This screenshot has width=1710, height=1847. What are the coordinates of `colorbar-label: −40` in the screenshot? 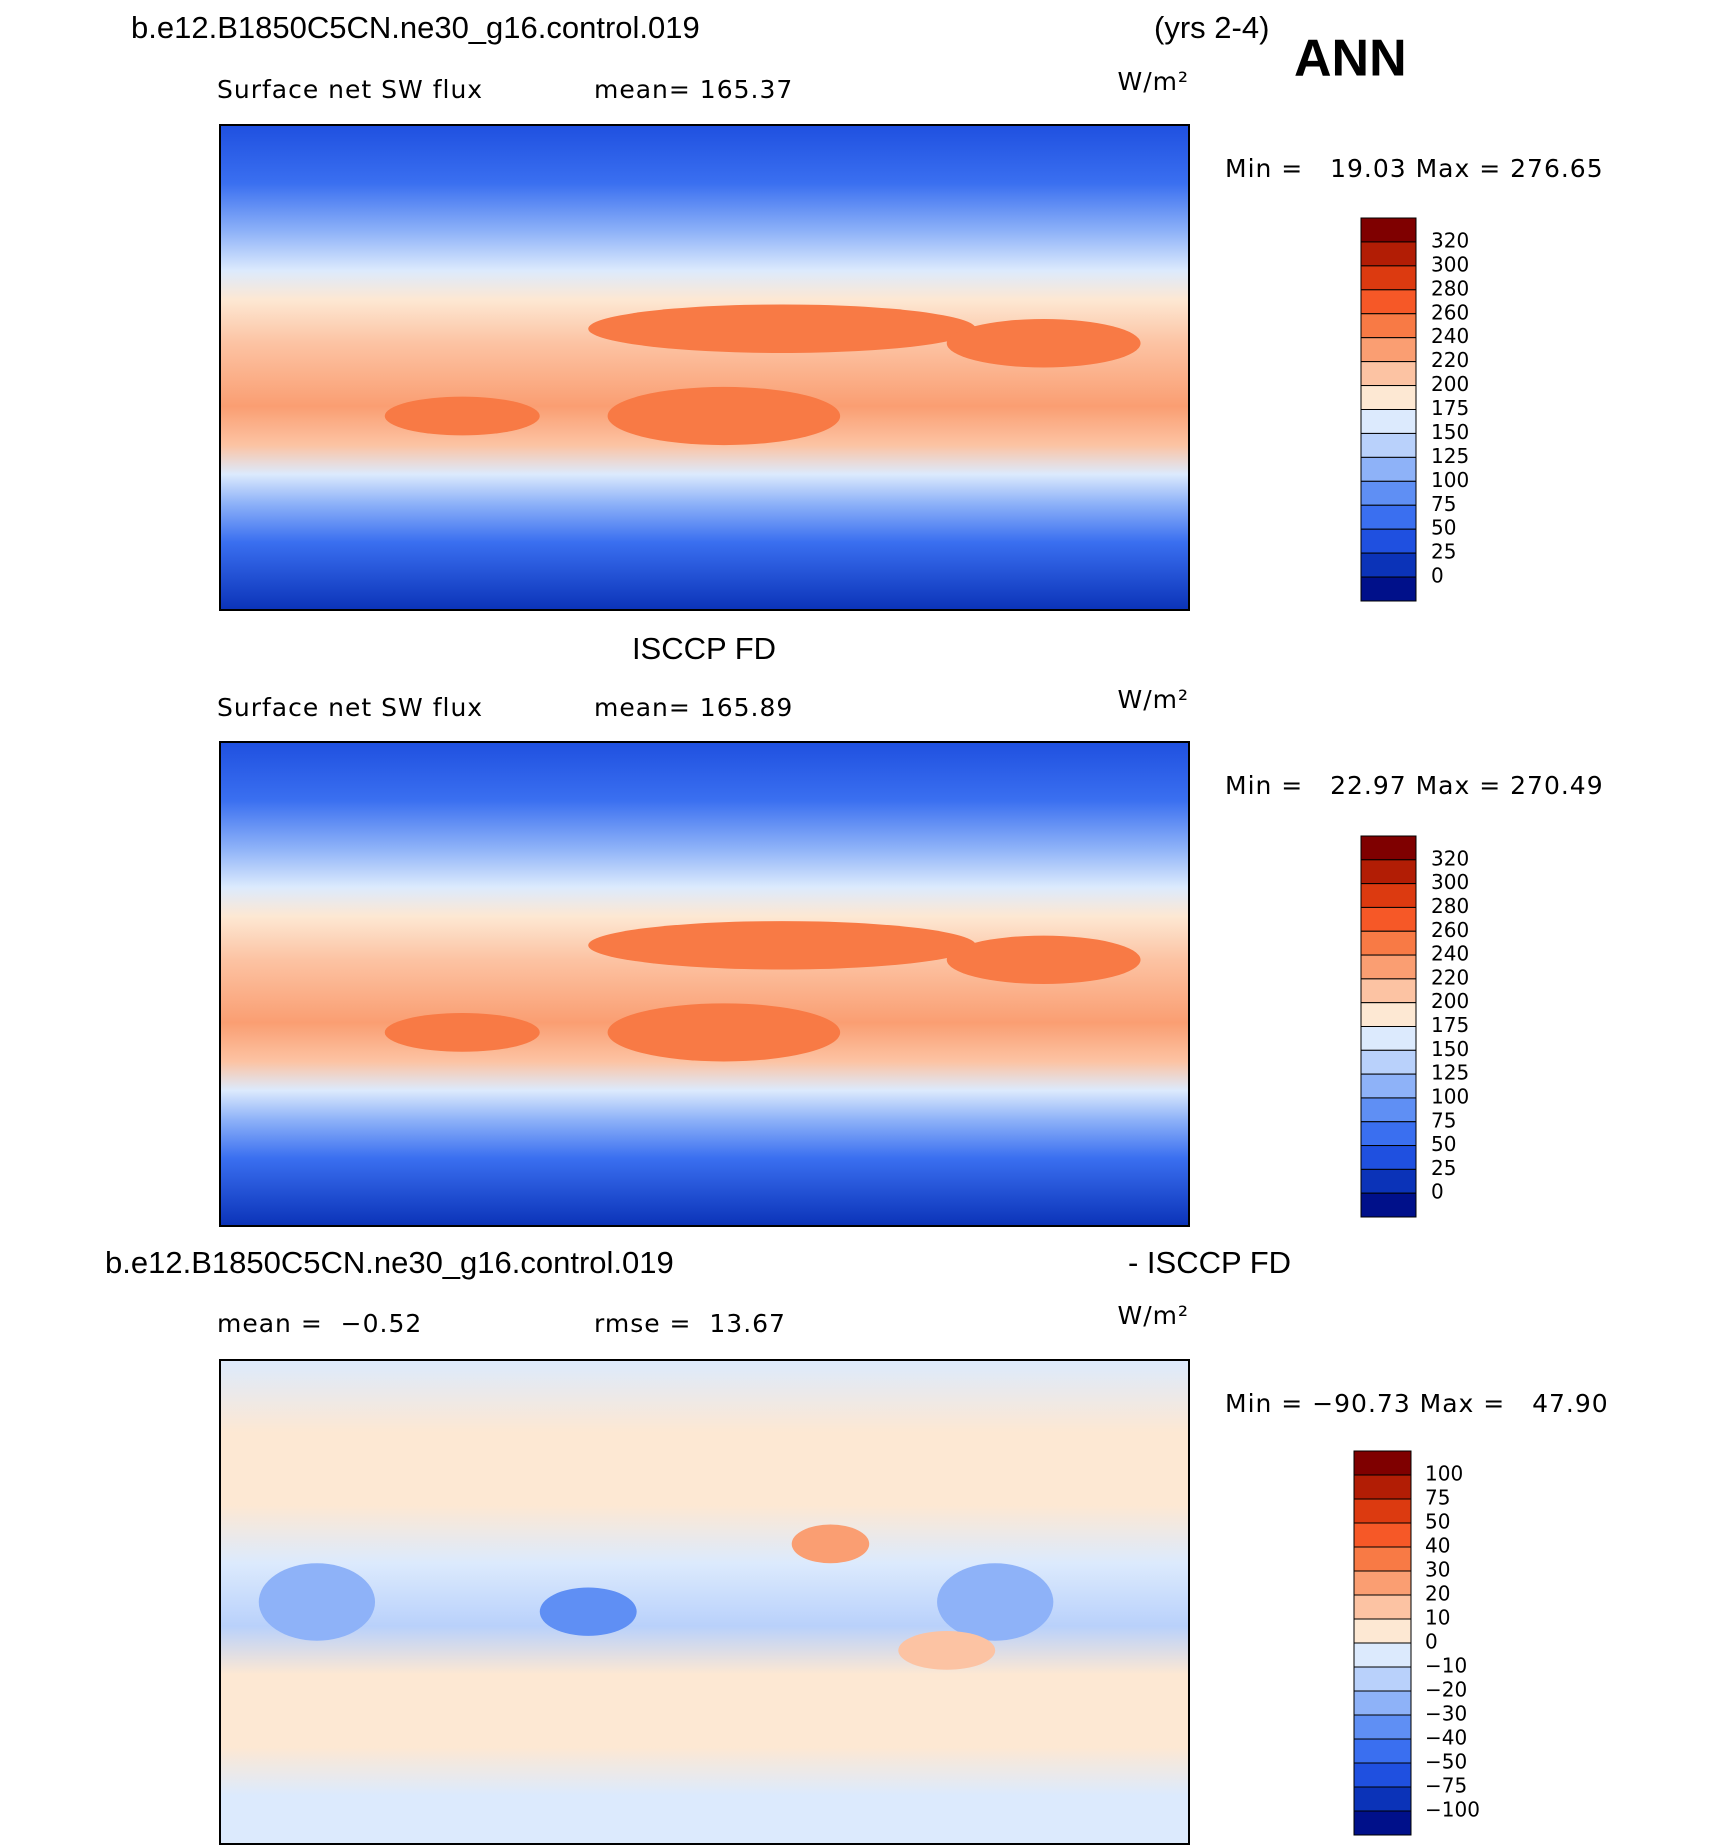 It's located at (1446, 1738).